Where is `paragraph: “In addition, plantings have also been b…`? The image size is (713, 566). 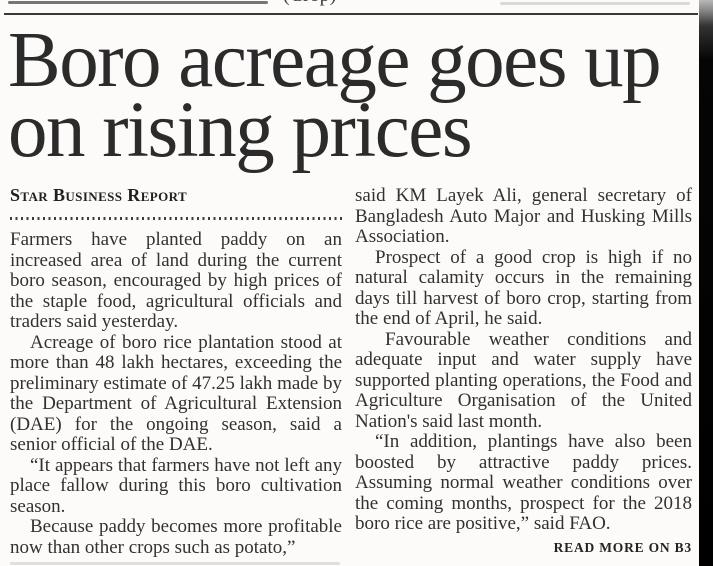
paragraph: “In addition, plantings have also been b… is located at coordinates (523, 482).